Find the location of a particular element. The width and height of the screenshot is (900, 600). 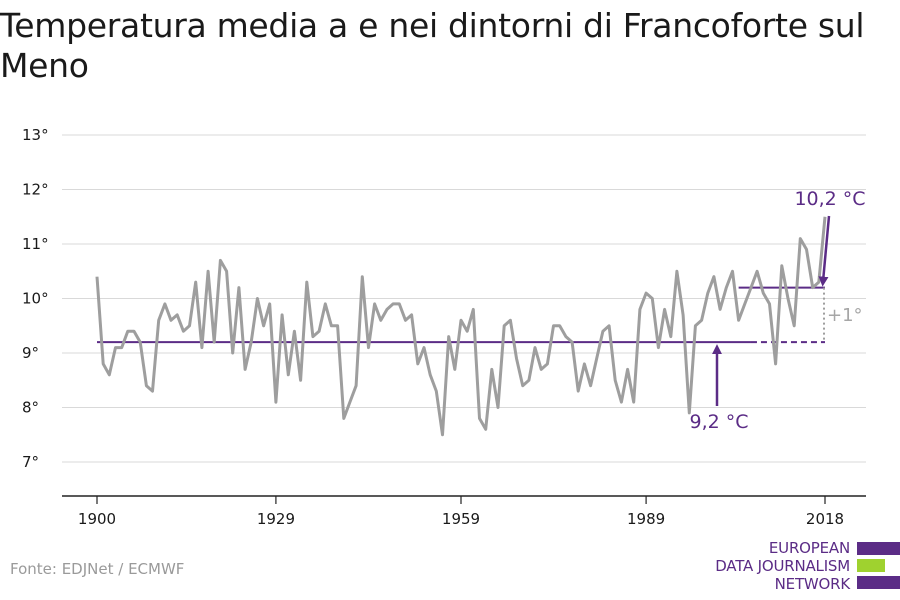

logo-bar-purple-bottom is located at coordinates (878, 582).